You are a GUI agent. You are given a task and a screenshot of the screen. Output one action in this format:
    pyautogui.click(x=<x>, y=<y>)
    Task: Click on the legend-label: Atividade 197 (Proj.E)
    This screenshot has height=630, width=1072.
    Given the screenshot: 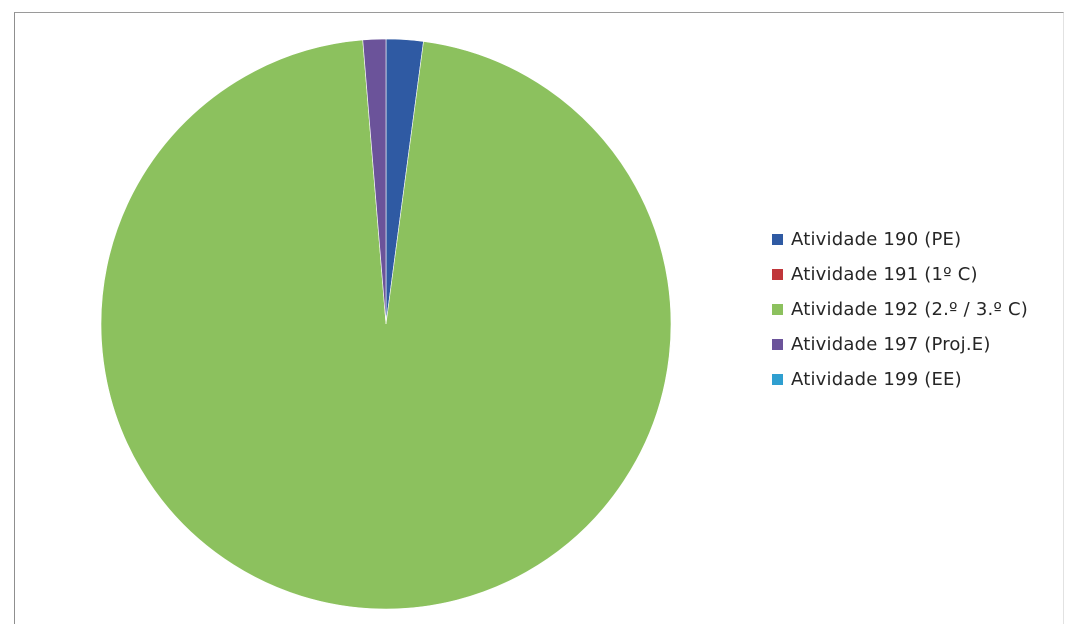 What is the action you would take?
    pyautogui.click(x=891, y=344)
    